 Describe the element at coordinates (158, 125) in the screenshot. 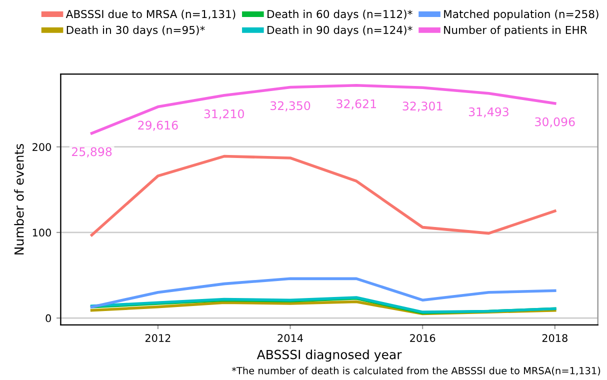

I see `data-label: 29,616` at that location.